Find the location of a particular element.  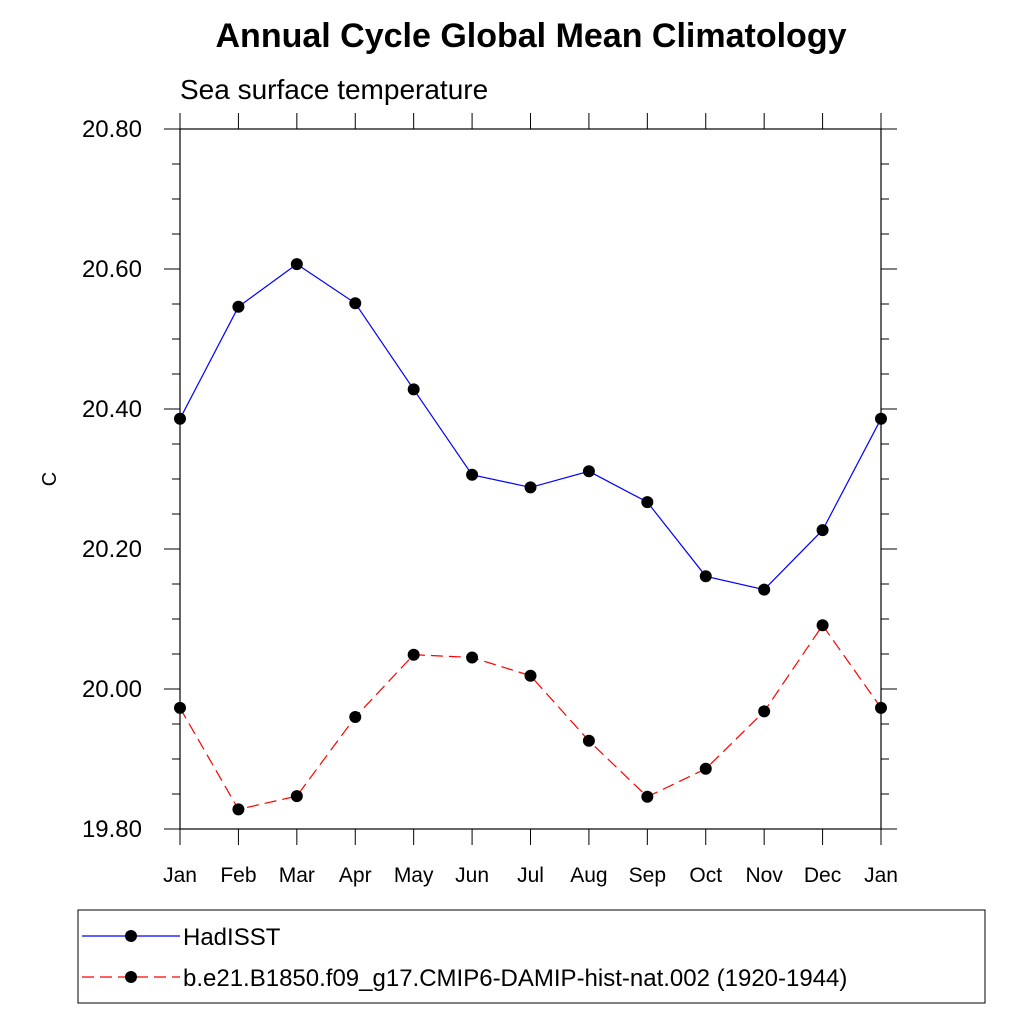

legend-label-1: HadISST is located at coordinates (232, 937).